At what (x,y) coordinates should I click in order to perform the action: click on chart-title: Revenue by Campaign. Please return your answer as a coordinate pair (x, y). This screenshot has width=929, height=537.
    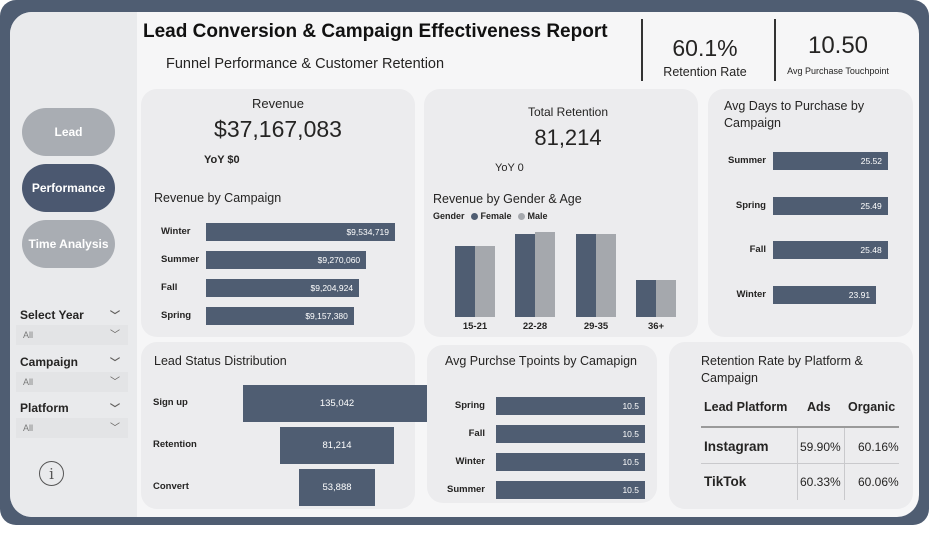
    Looking at the image, I should click on (218, 198).